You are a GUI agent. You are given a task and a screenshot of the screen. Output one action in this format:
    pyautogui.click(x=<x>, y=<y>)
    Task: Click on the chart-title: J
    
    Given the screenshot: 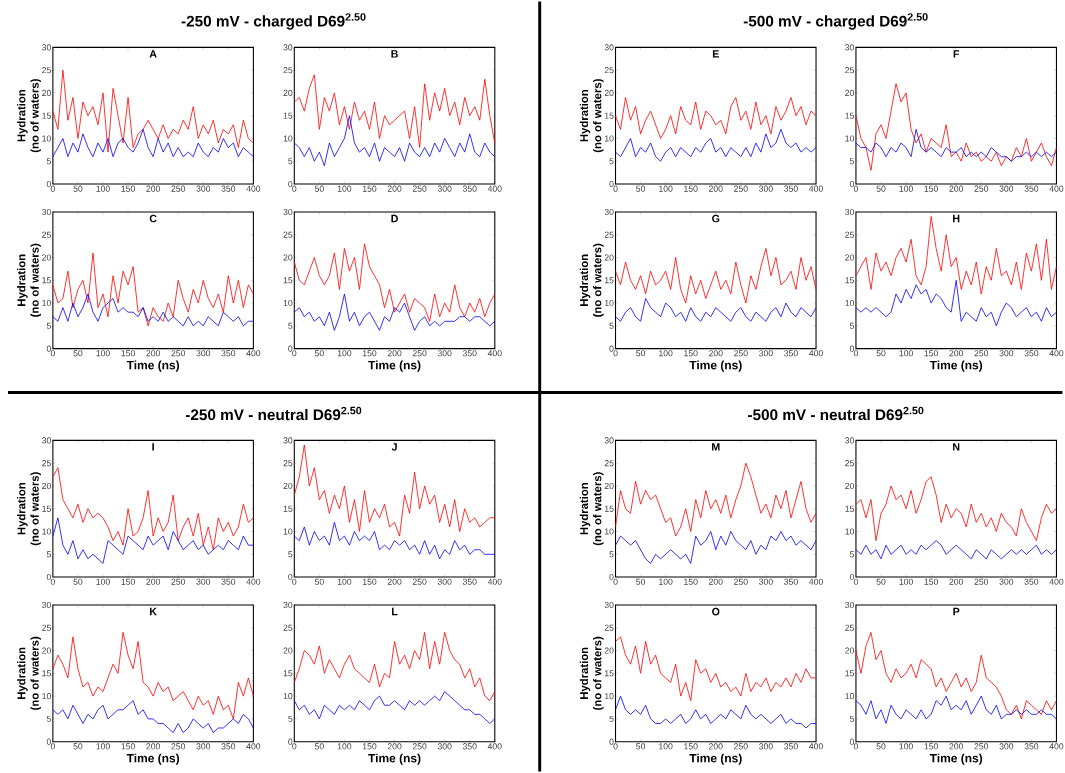 What is the action you would take?
    pyautogui.click(x=394, y=447)
    